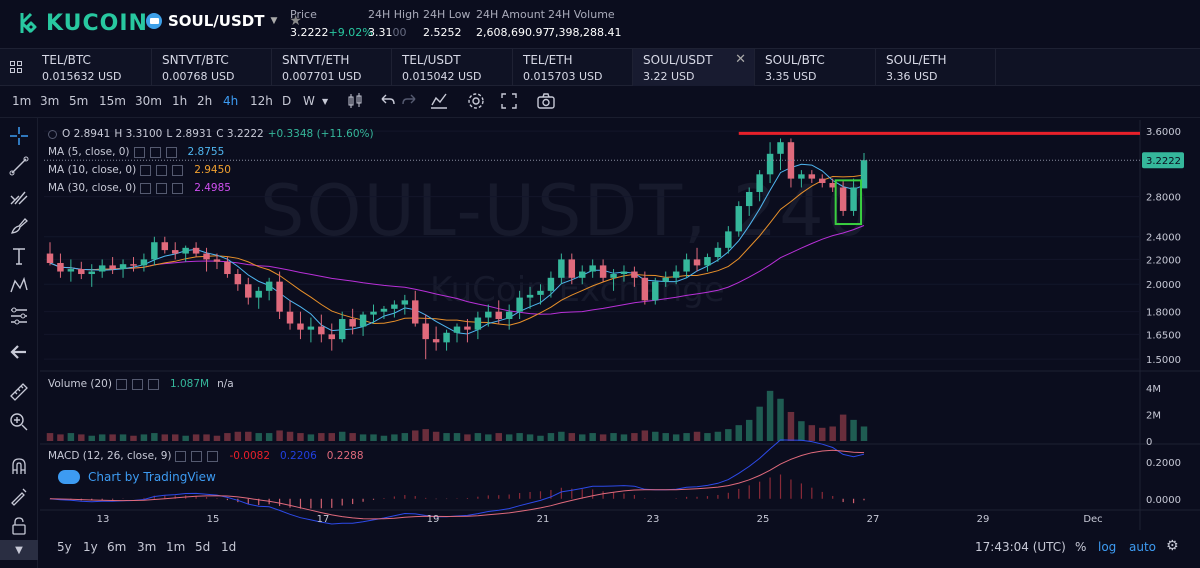  Describe the element at coordinates (148, 101) in the screenshot. I see `timeframe-30m: 30m` at that location.